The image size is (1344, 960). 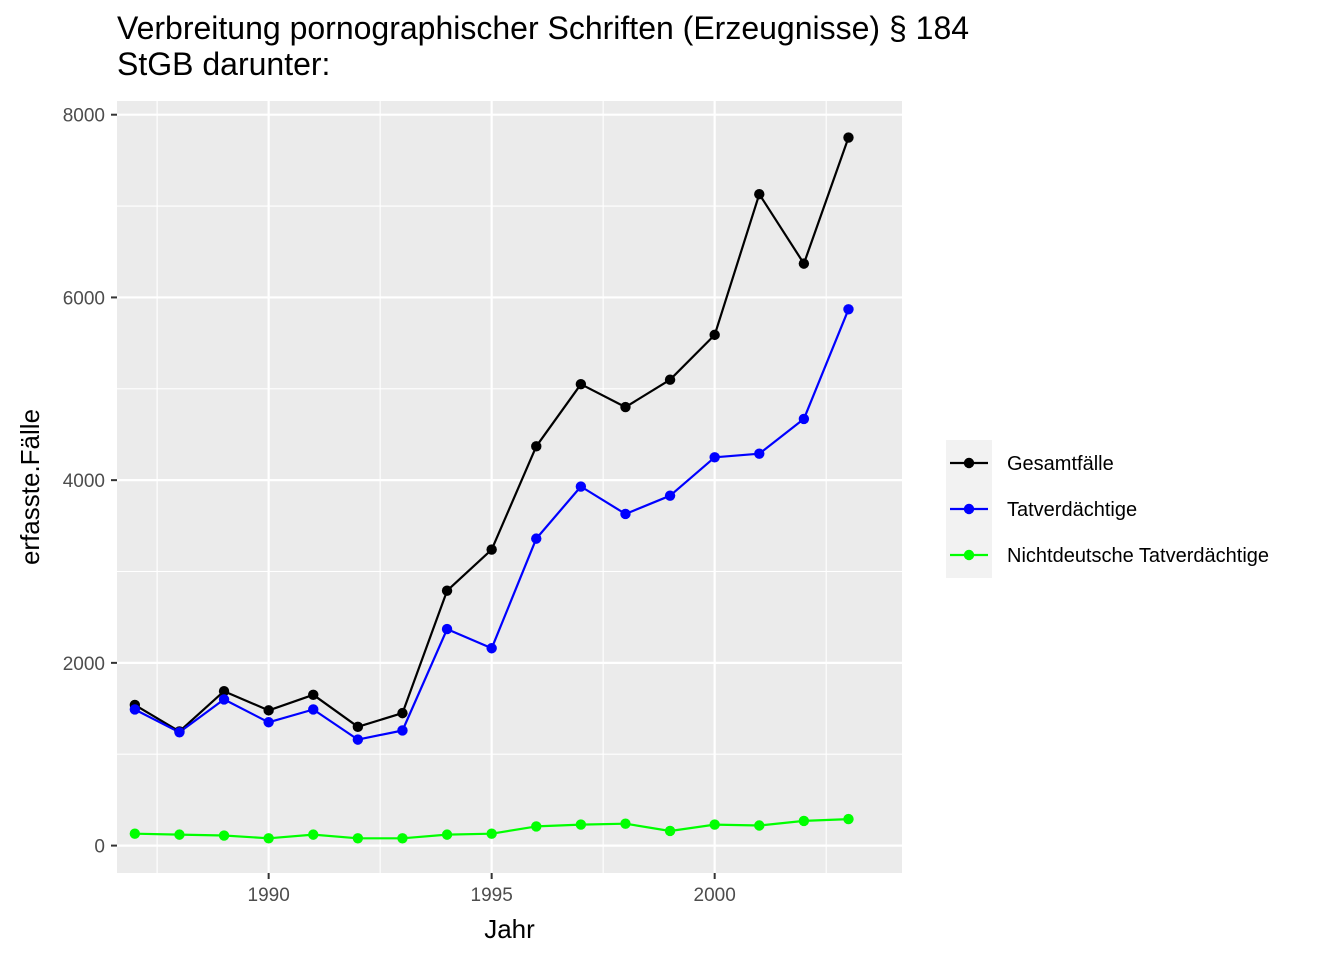 What do you see at coordinates (224, 64) in the screenshot?
I see `chart-title-line-2: StGB darunter:` at bounding box center [224, 64].